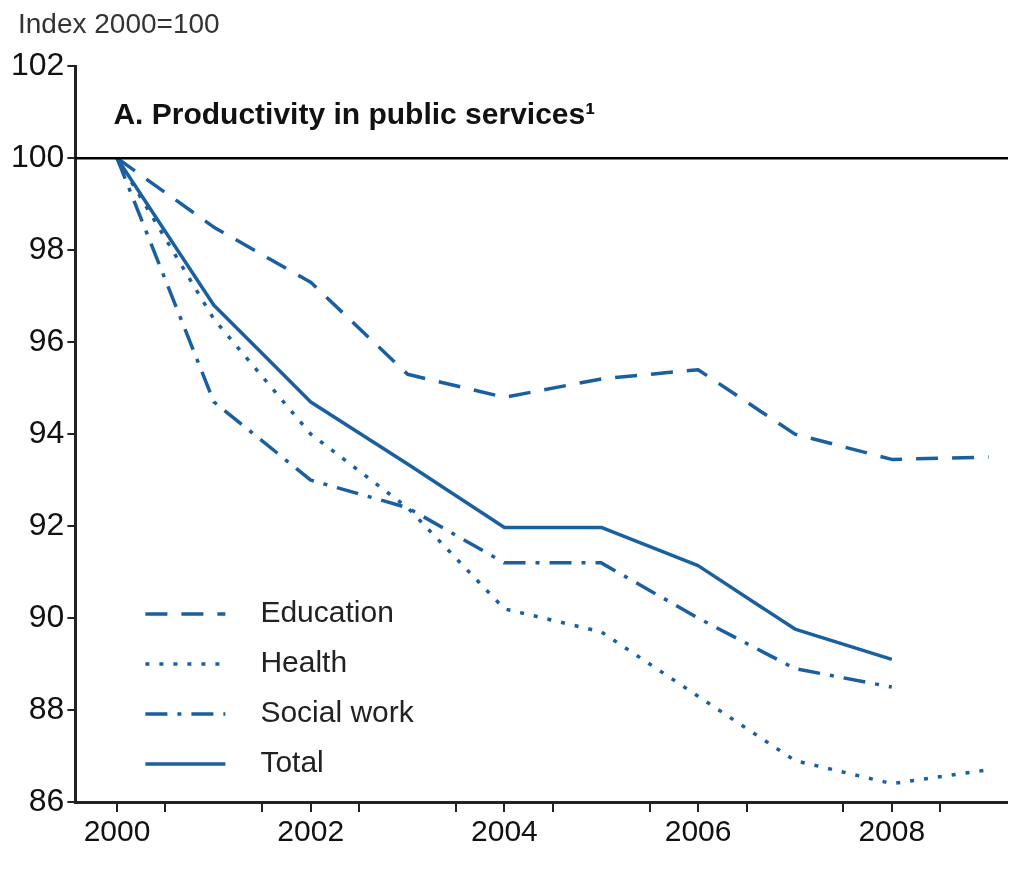 The height and width of the screenshot is (869, 1017). I want to click on y-tick-label: 100, so click(38, 156).